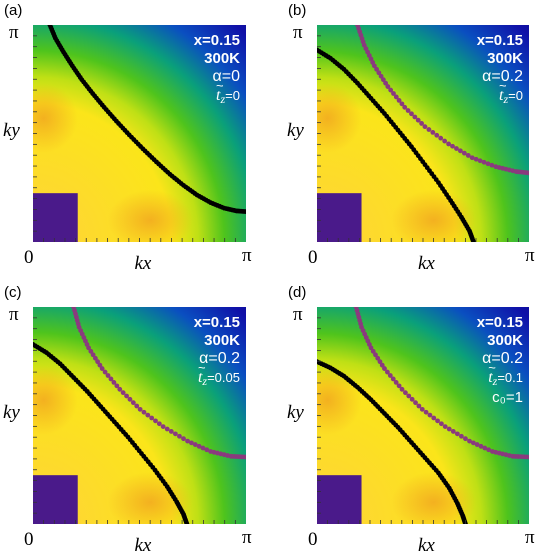 The height and width of the screenshot is (560, 544). I want to click on parameter-annotation: x=0.15 300K α=0.2 ~ tz=0.1 c₀=1, so click(481, 360).